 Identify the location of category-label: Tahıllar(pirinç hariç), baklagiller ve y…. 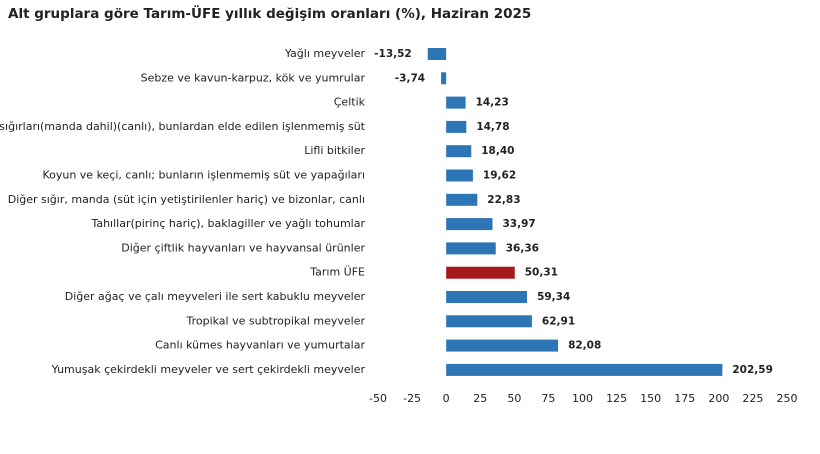
(227, 223).